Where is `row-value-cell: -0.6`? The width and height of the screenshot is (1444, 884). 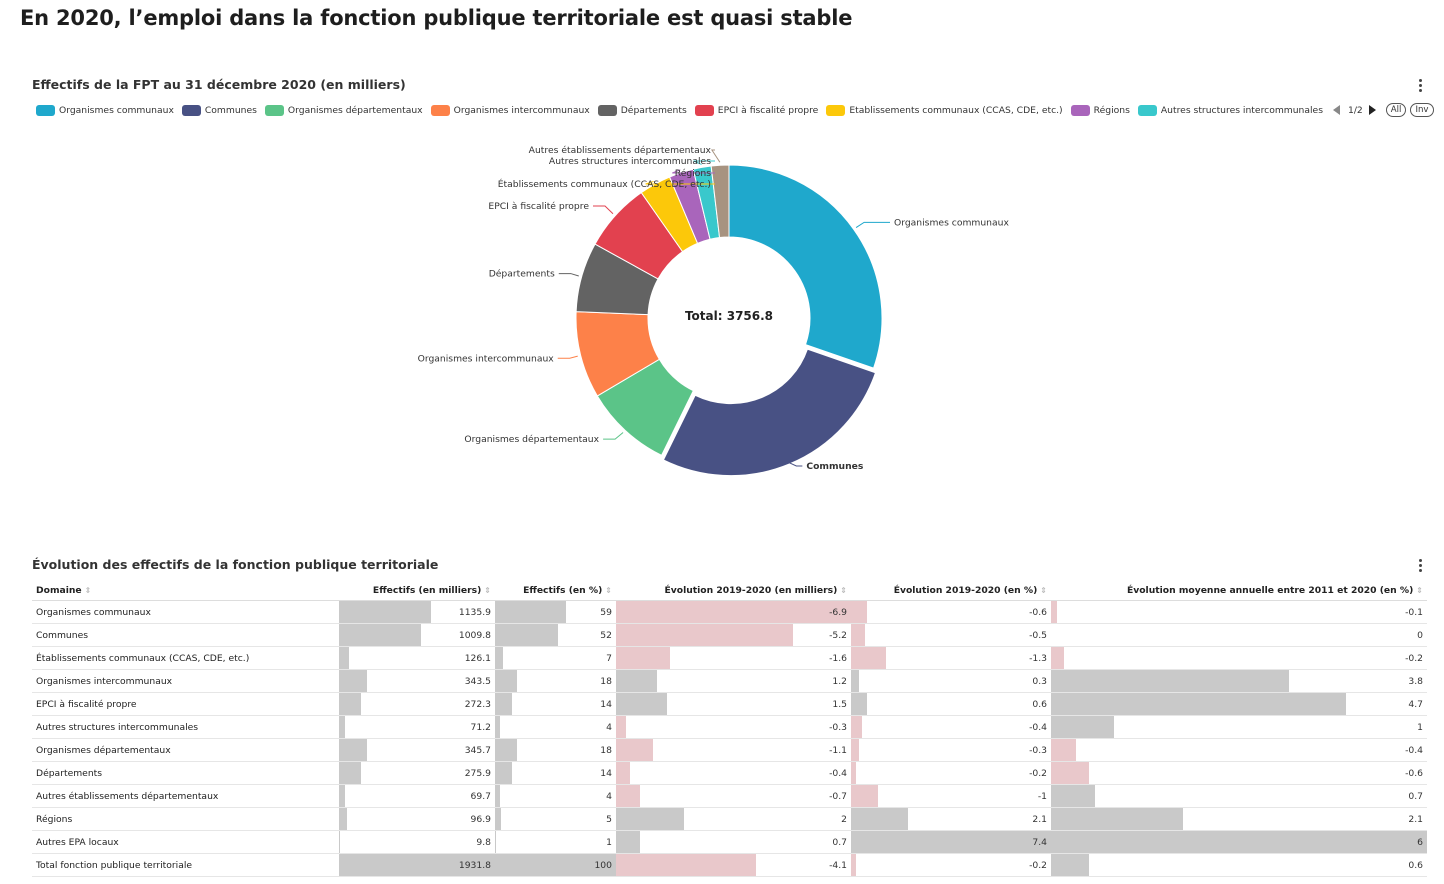
row-value-cell: -0.6 is located at coordinates (951, 612).